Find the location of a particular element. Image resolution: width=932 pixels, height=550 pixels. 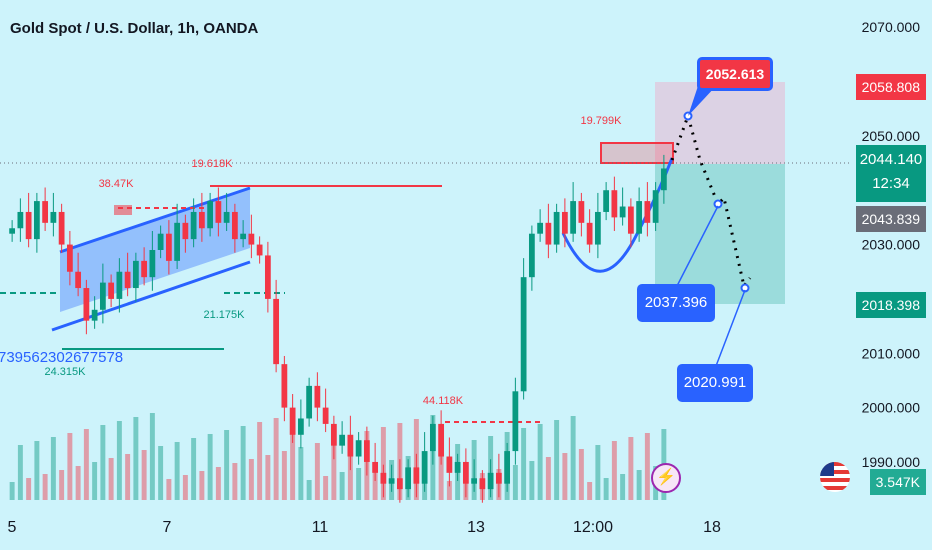

lightning-icon: ⚡ is located at coordinates (666, 478).